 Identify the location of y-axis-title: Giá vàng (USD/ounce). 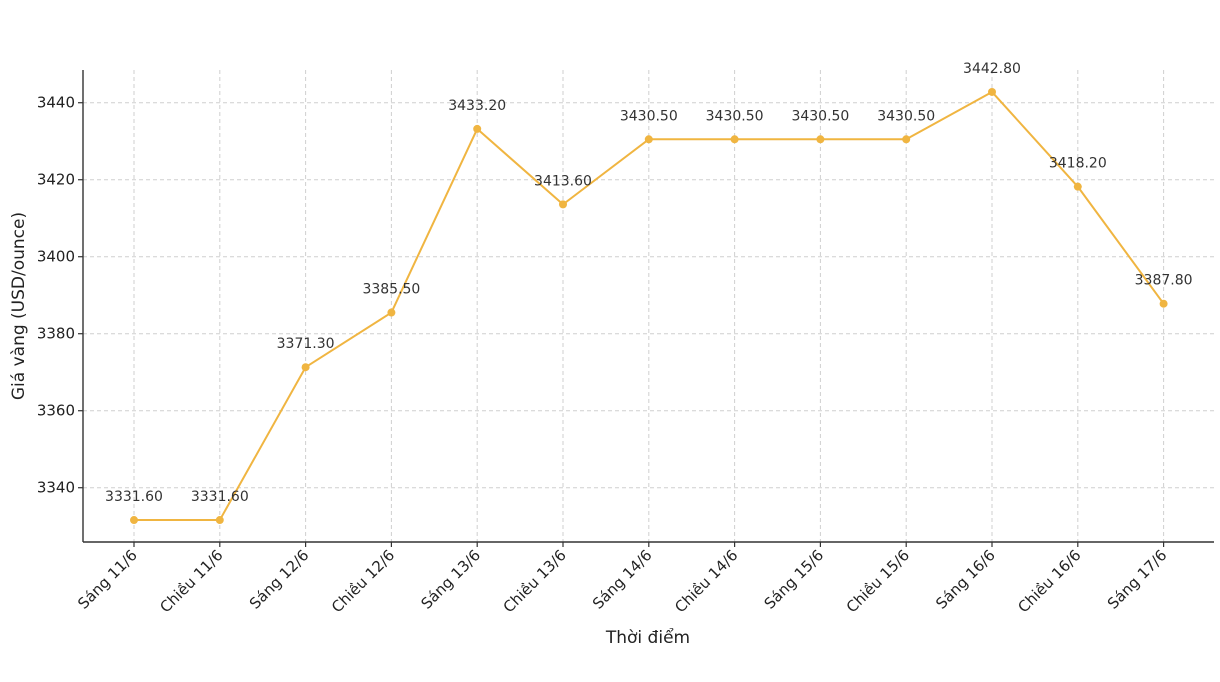
(19, 306).